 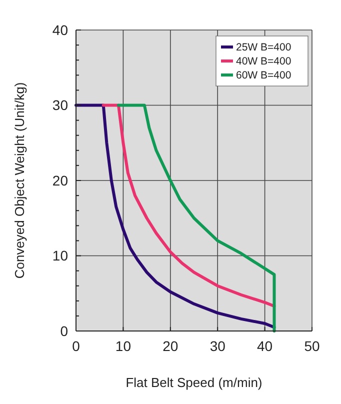 What do you see at coordinates (265, 346) in the screenshot?
I see `x-tick-label: 40` at bounding box center [265, 346].